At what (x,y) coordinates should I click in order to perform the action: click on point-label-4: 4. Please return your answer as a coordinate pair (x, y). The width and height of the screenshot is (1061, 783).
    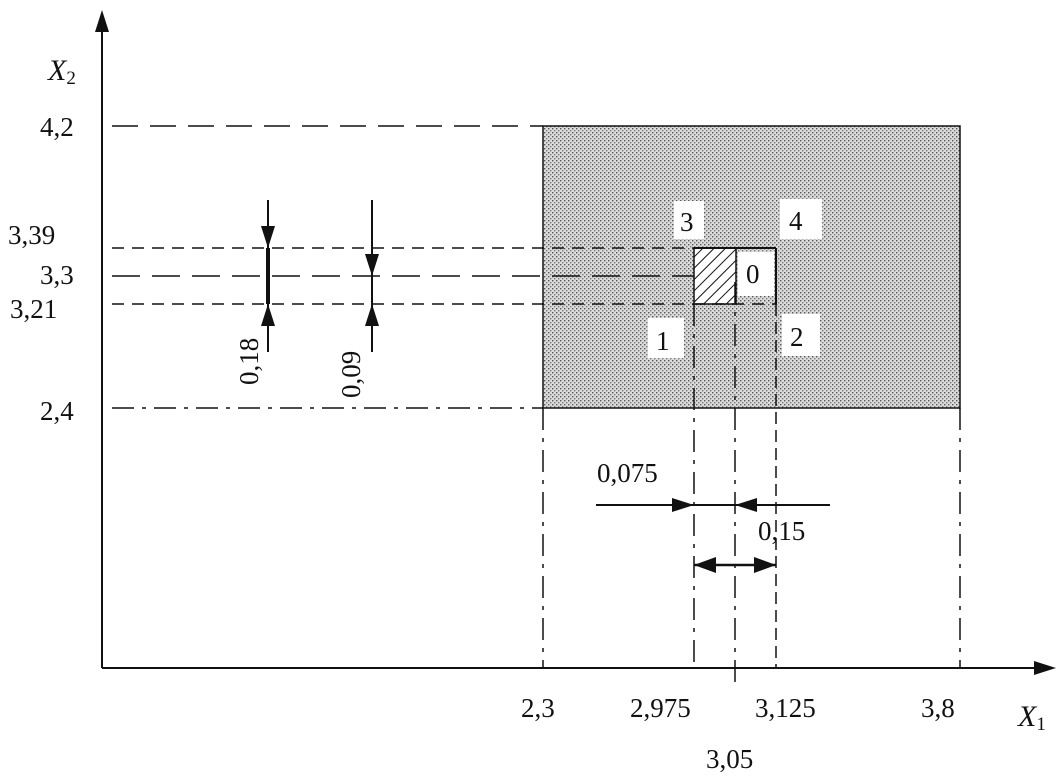
    Looking at the image, I should click on (796, 221).